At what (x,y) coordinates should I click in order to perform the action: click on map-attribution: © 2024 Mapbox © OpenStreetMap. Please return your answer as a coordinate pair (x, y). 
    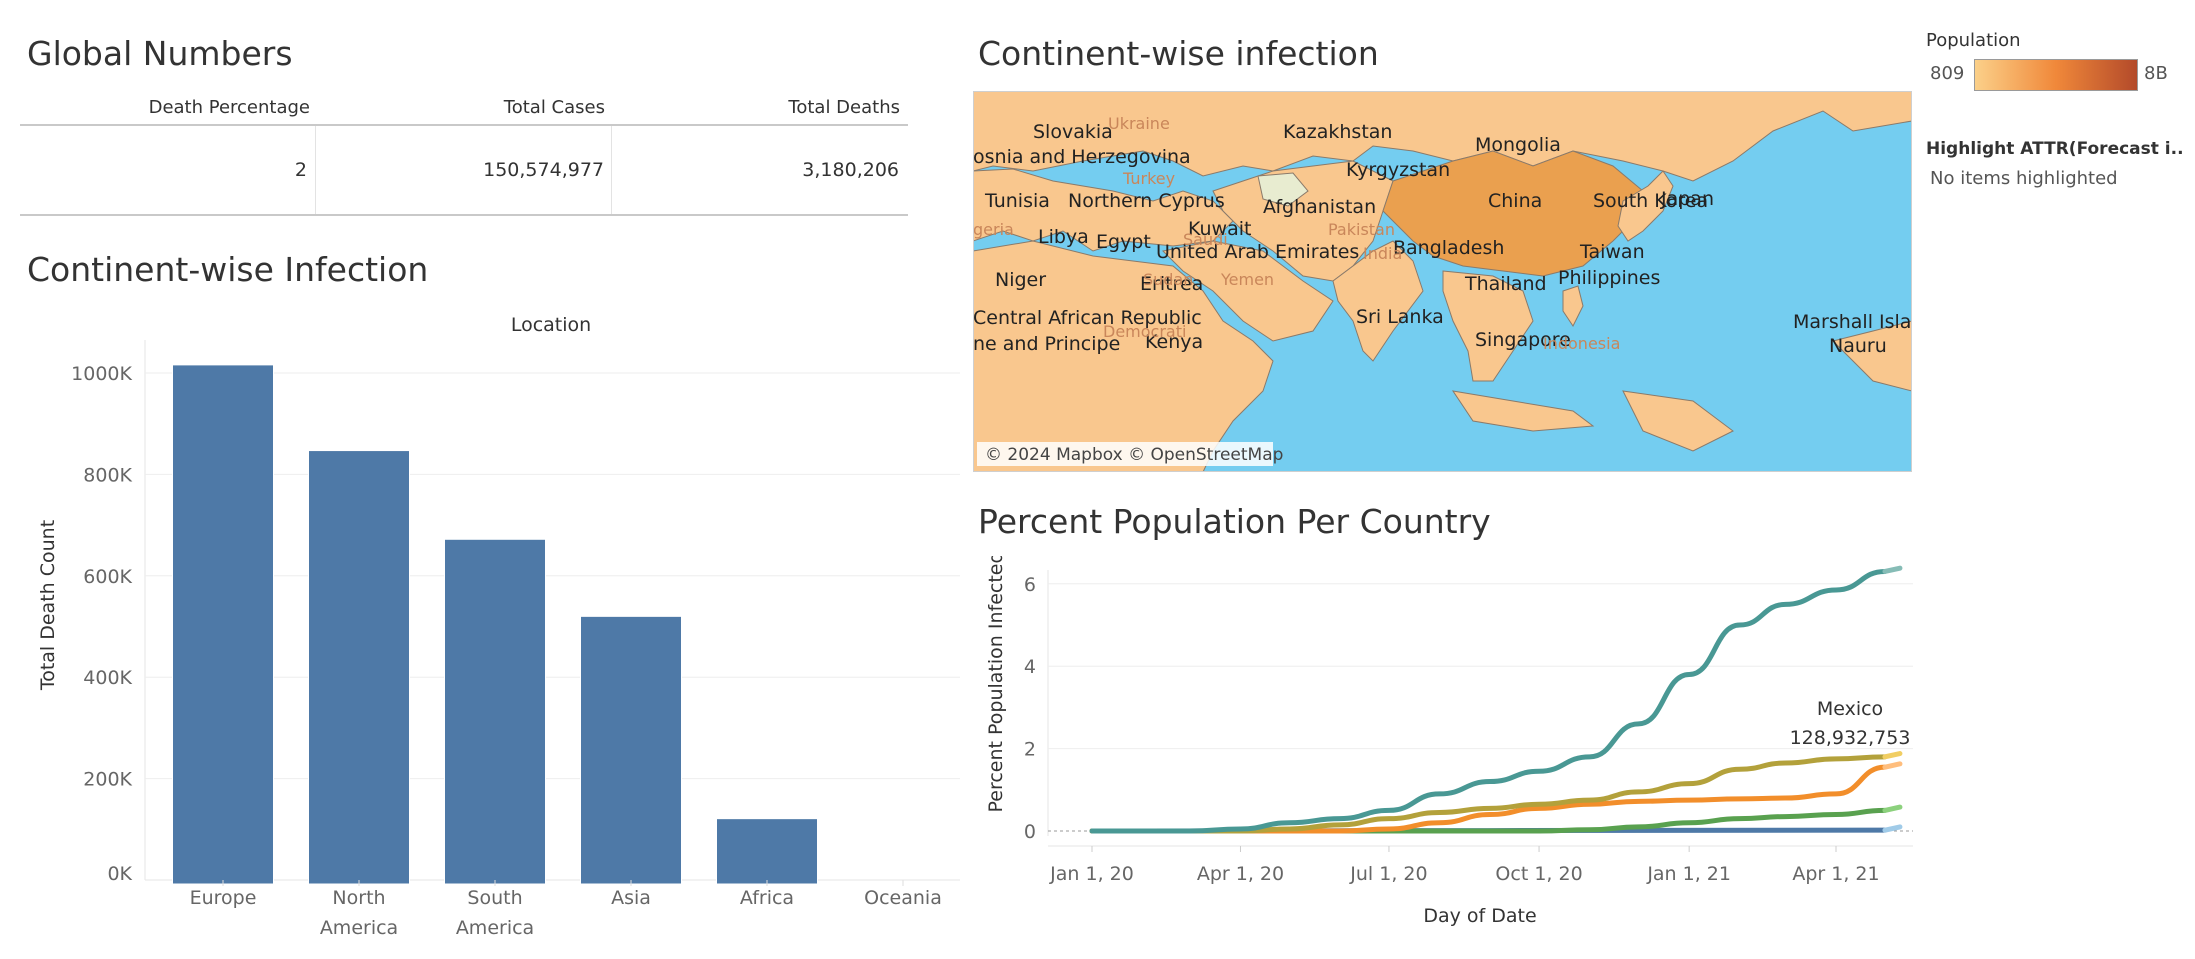
    Looking at the image, I should click on (1134, 455).